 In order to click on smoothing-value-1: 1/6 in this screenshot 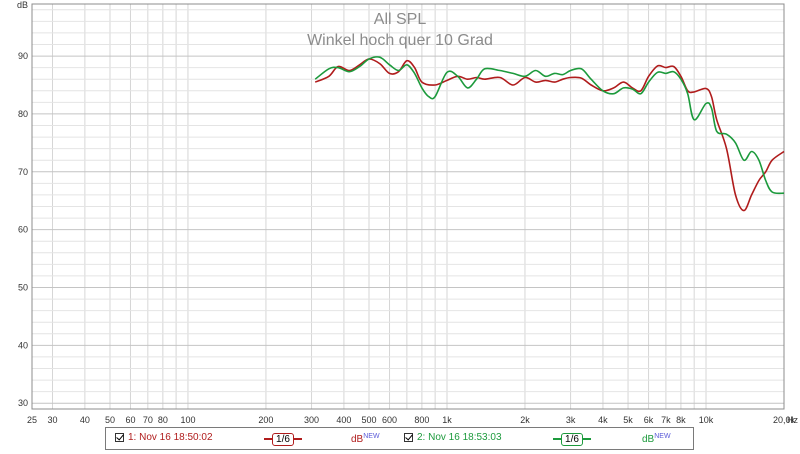, I will do `click(283, 439)`.